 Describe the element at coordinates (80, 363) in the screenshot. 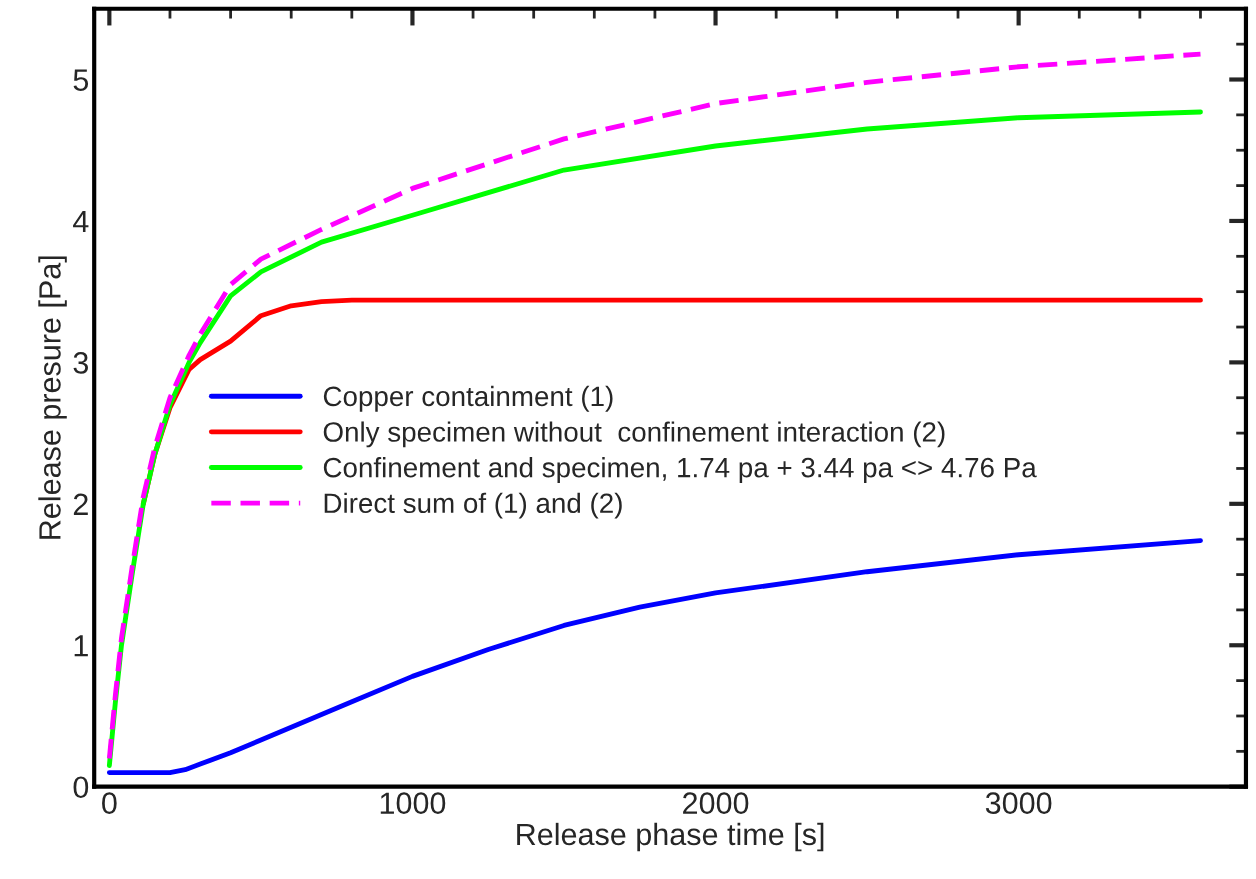

I see `y-tick-label: 3` at that location.